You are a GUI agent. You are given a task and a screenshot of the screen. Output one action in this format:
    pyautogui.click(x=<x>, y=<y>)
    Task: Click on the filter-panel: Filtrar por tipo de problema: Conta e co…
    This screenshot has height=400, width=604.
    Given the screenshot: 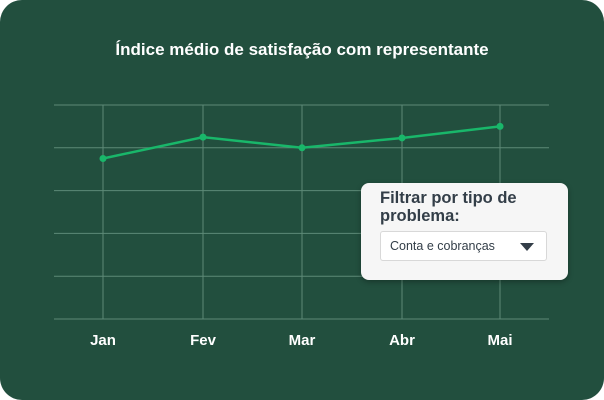 What is the action you would take?
    pyautogui.click(x=464, y=231)
    